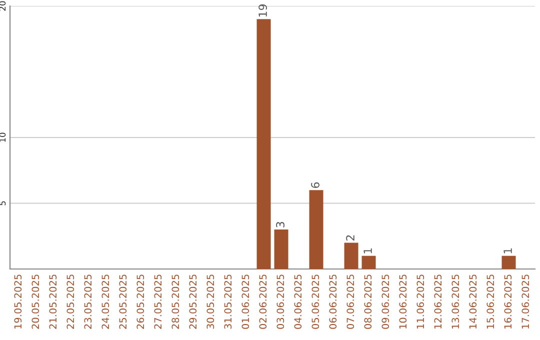 This screenshot has height=340, width=540. I want to click on x-tick-label: 07.06.2025, so click(350, 301).